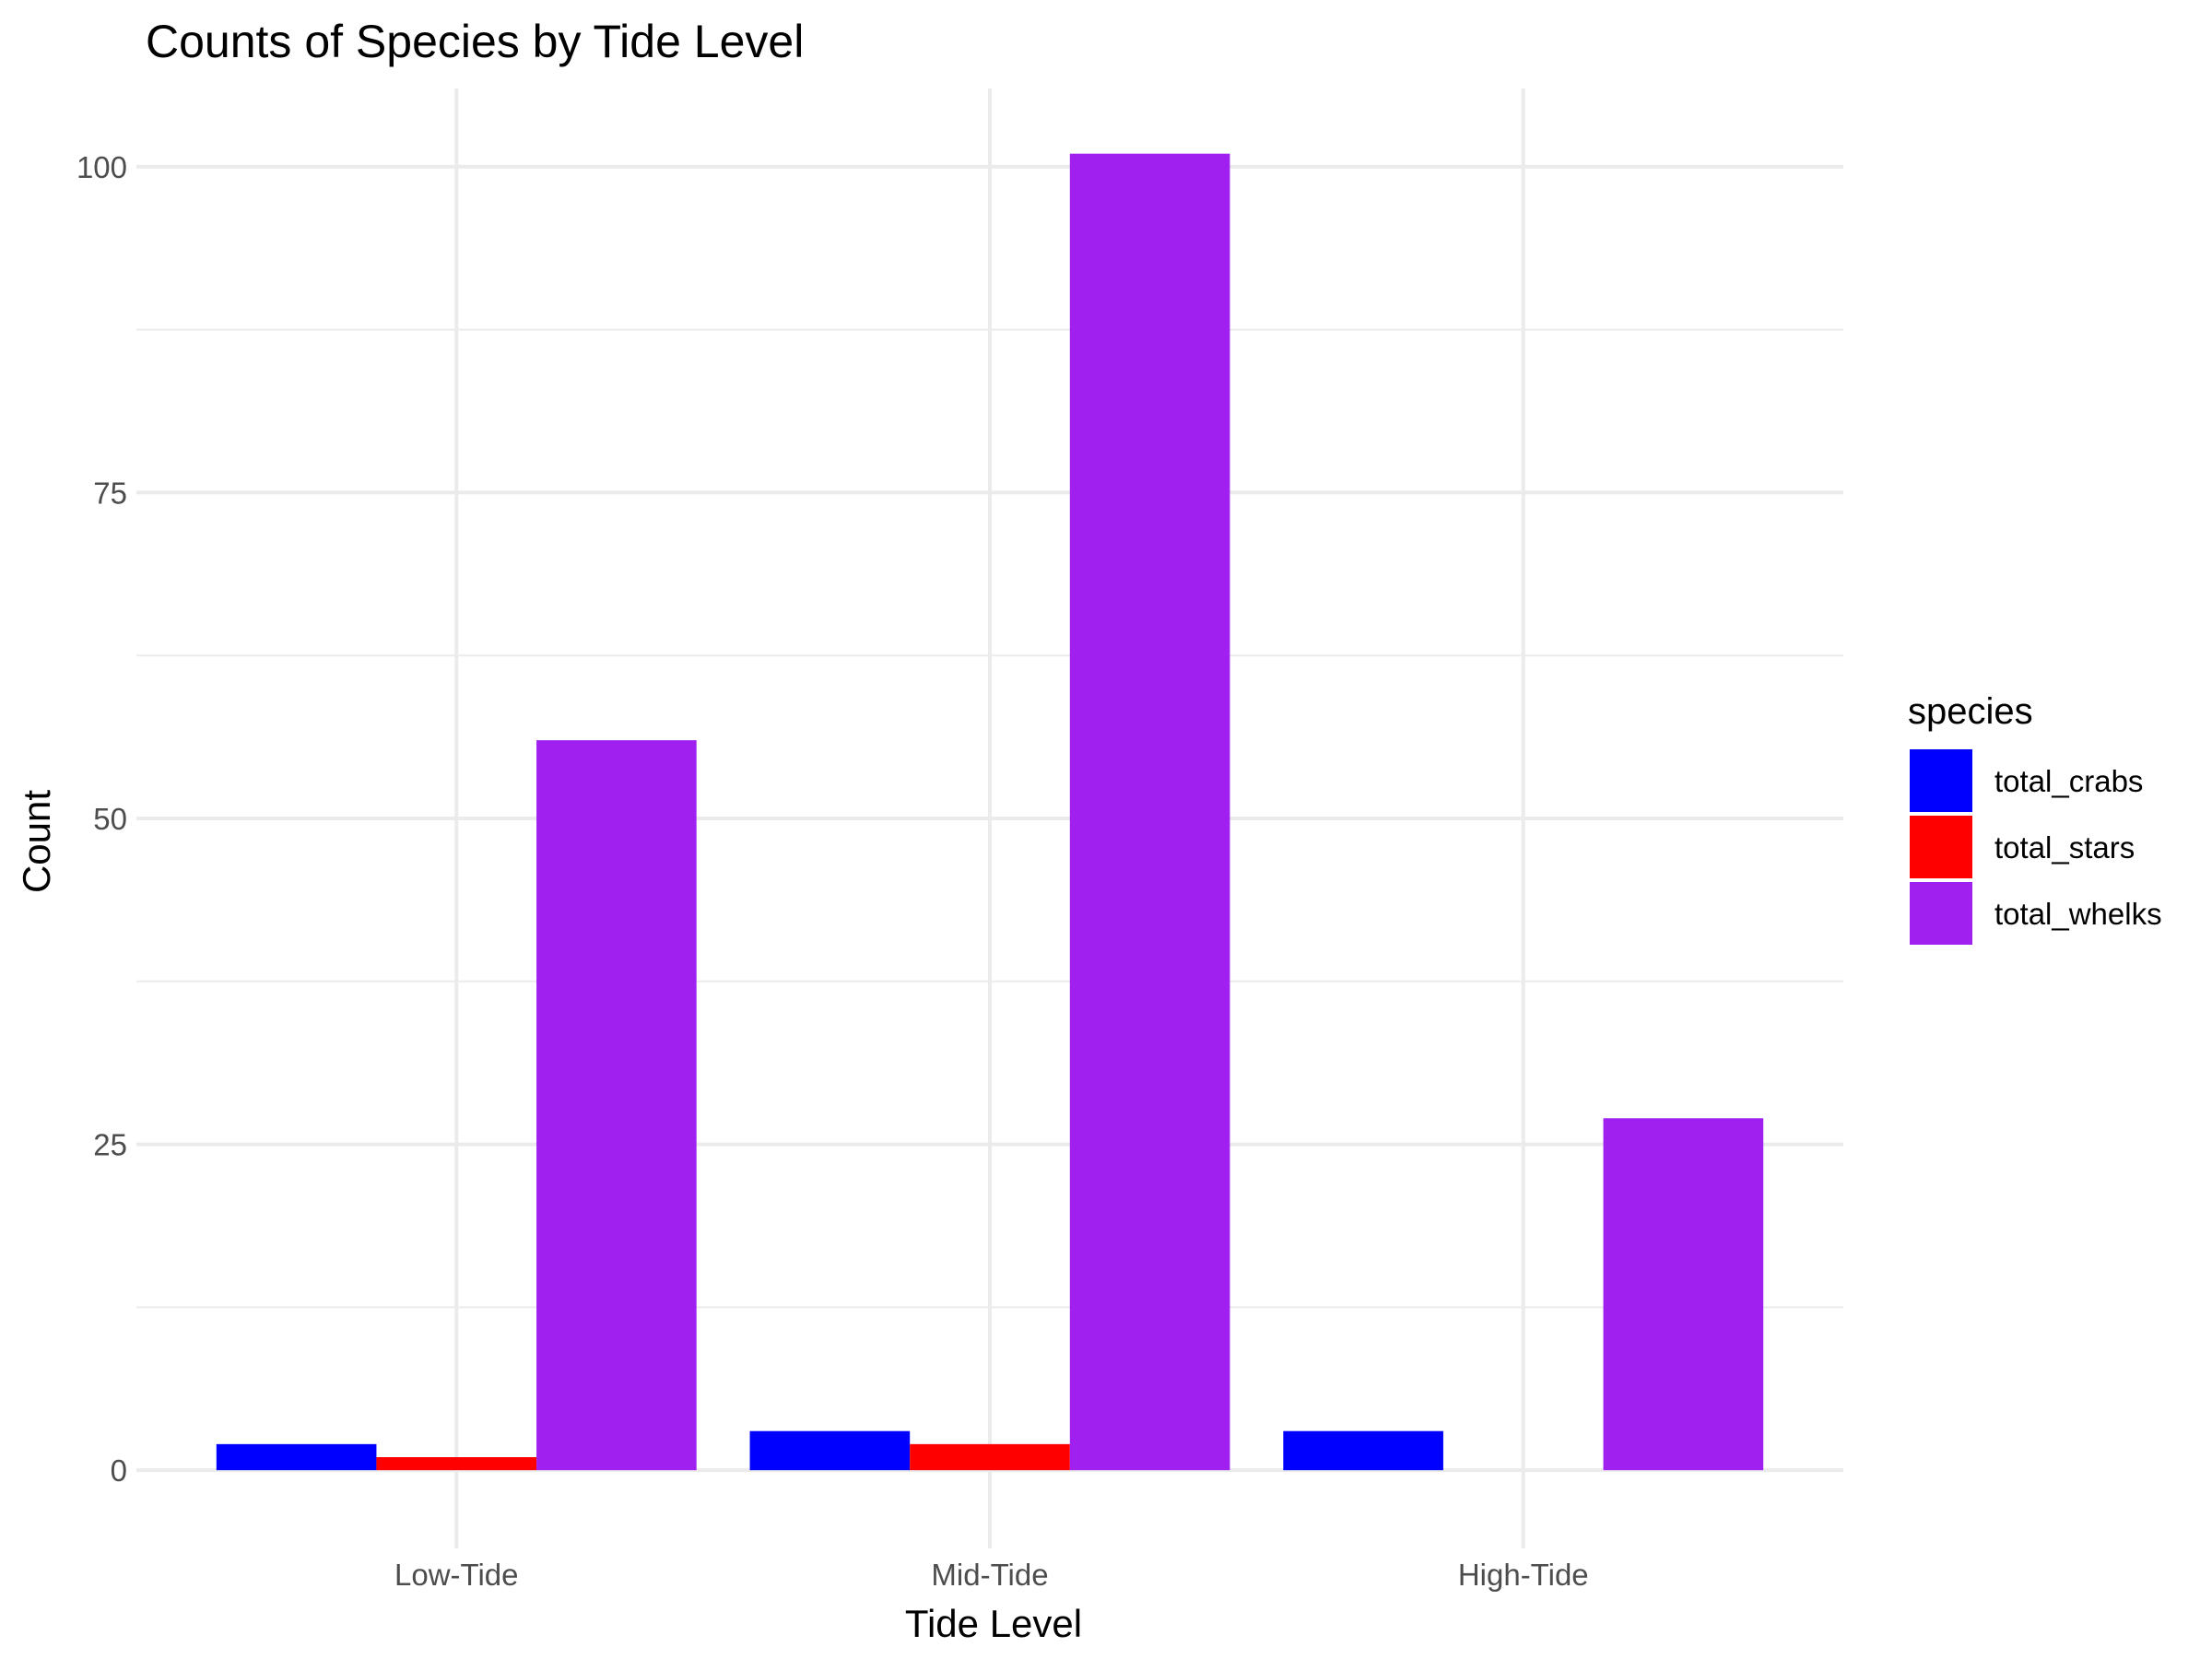  I want to click on y-tick-labels: 0 25 50 75 100, so click(101, 819).